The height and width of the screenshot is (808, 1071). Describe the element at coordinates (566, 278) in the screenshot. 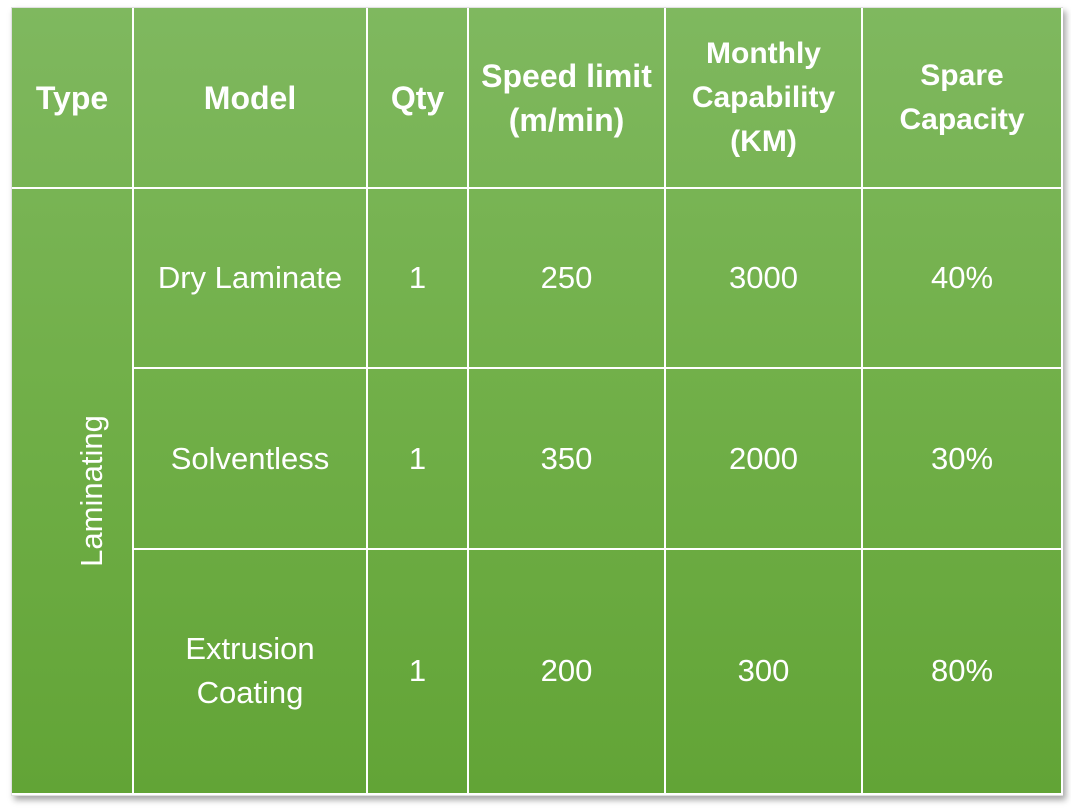

I see `speed-cell: 250` at that location.